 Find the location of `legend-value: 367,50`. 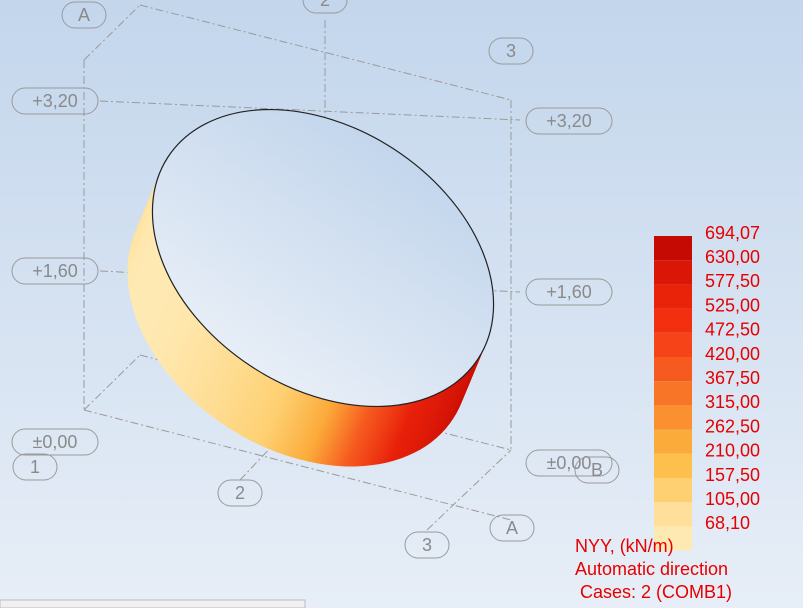

legend-value: 367,50 is located at coordinates (732, 378).